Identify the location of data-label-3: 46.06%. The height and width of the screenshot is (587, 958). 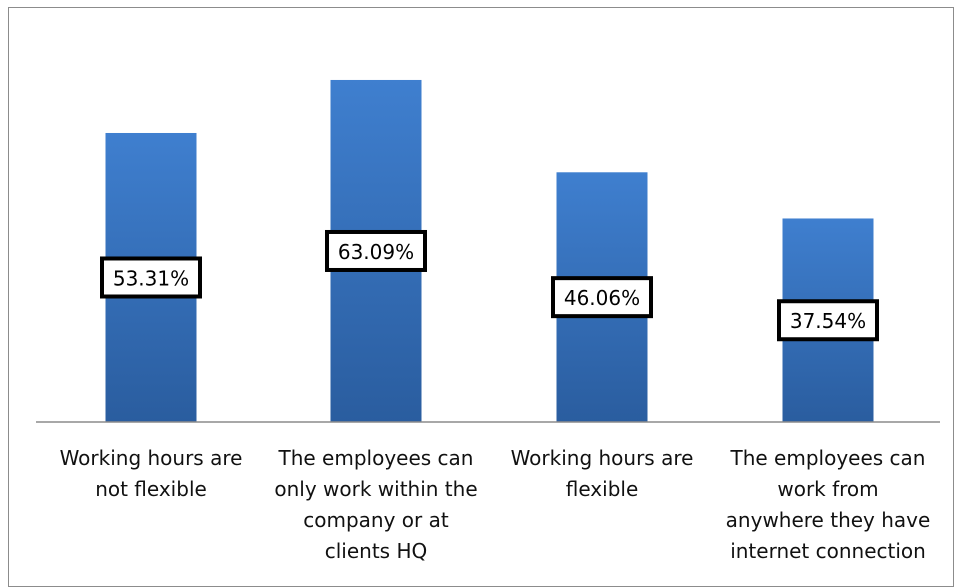
(602, 297).